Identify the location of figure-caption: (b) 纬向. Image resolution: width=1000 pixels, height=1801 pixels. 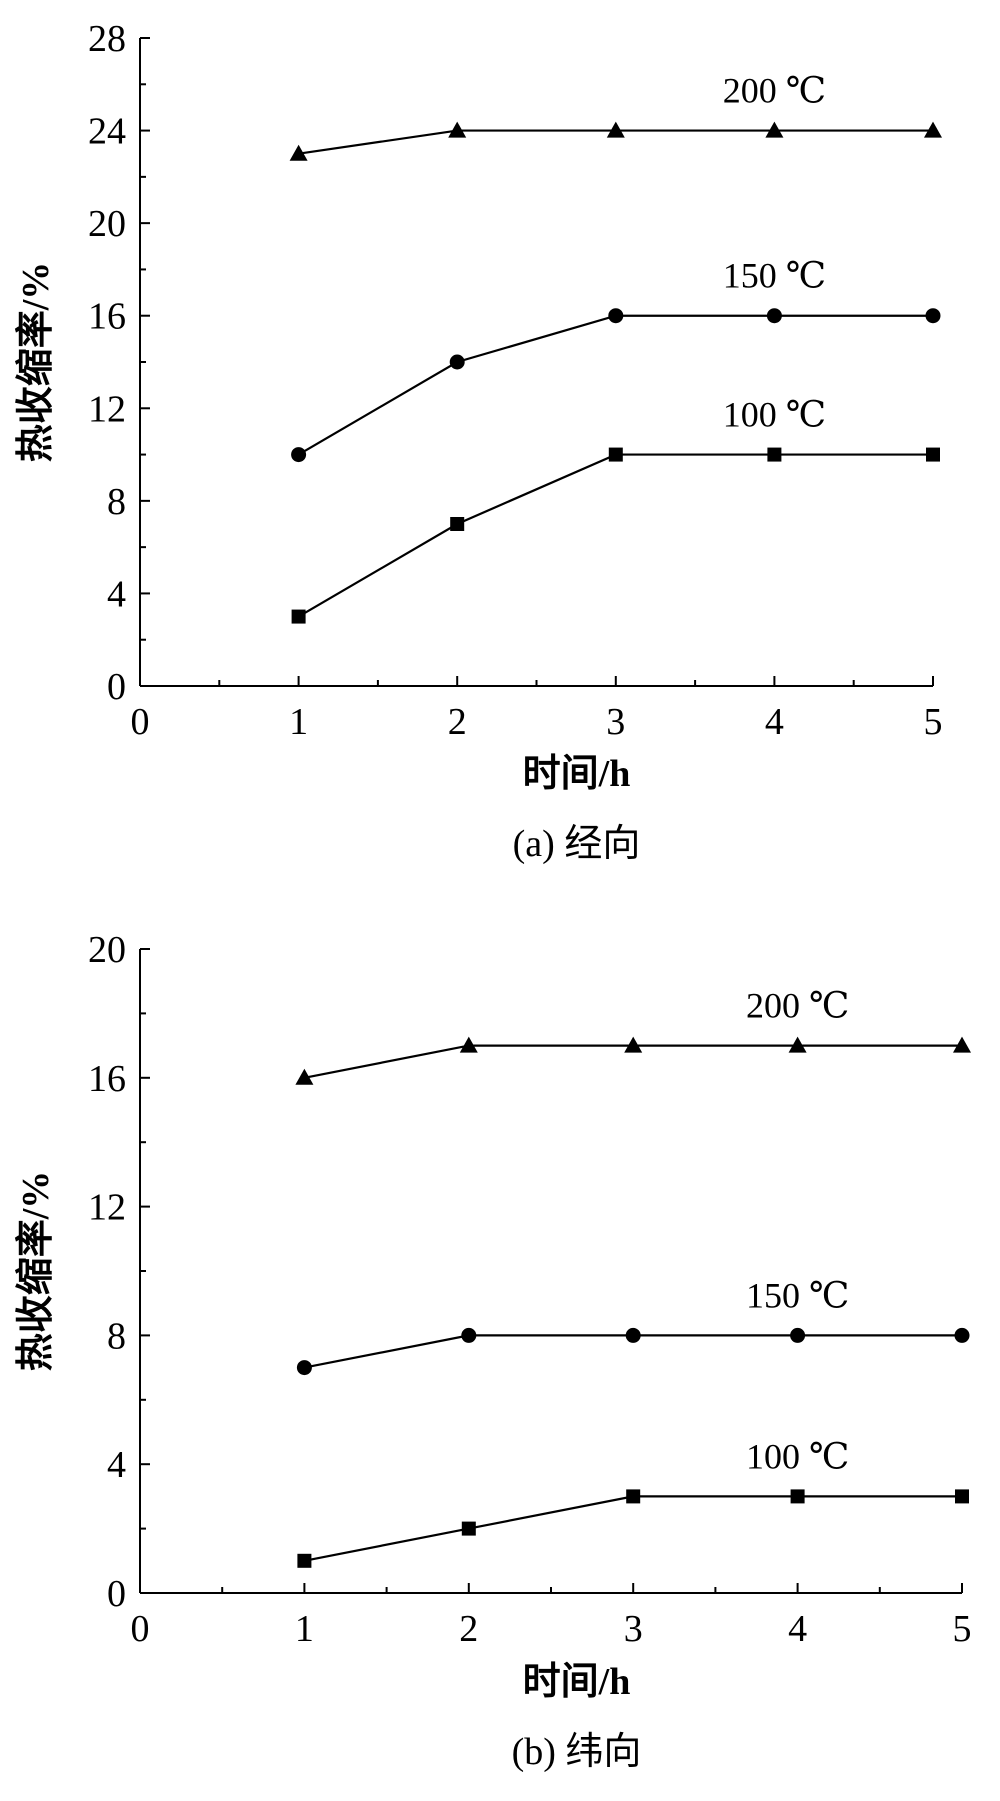
(577, 1752).